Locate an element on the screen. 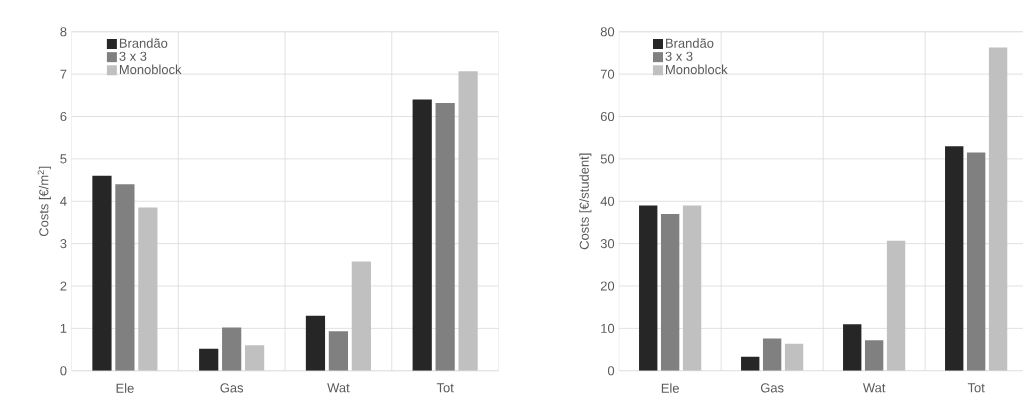 Image resolution: width=1023 pixels, height=400 pixels. y-tick-label: 2 is located at coordinates (63, 286).